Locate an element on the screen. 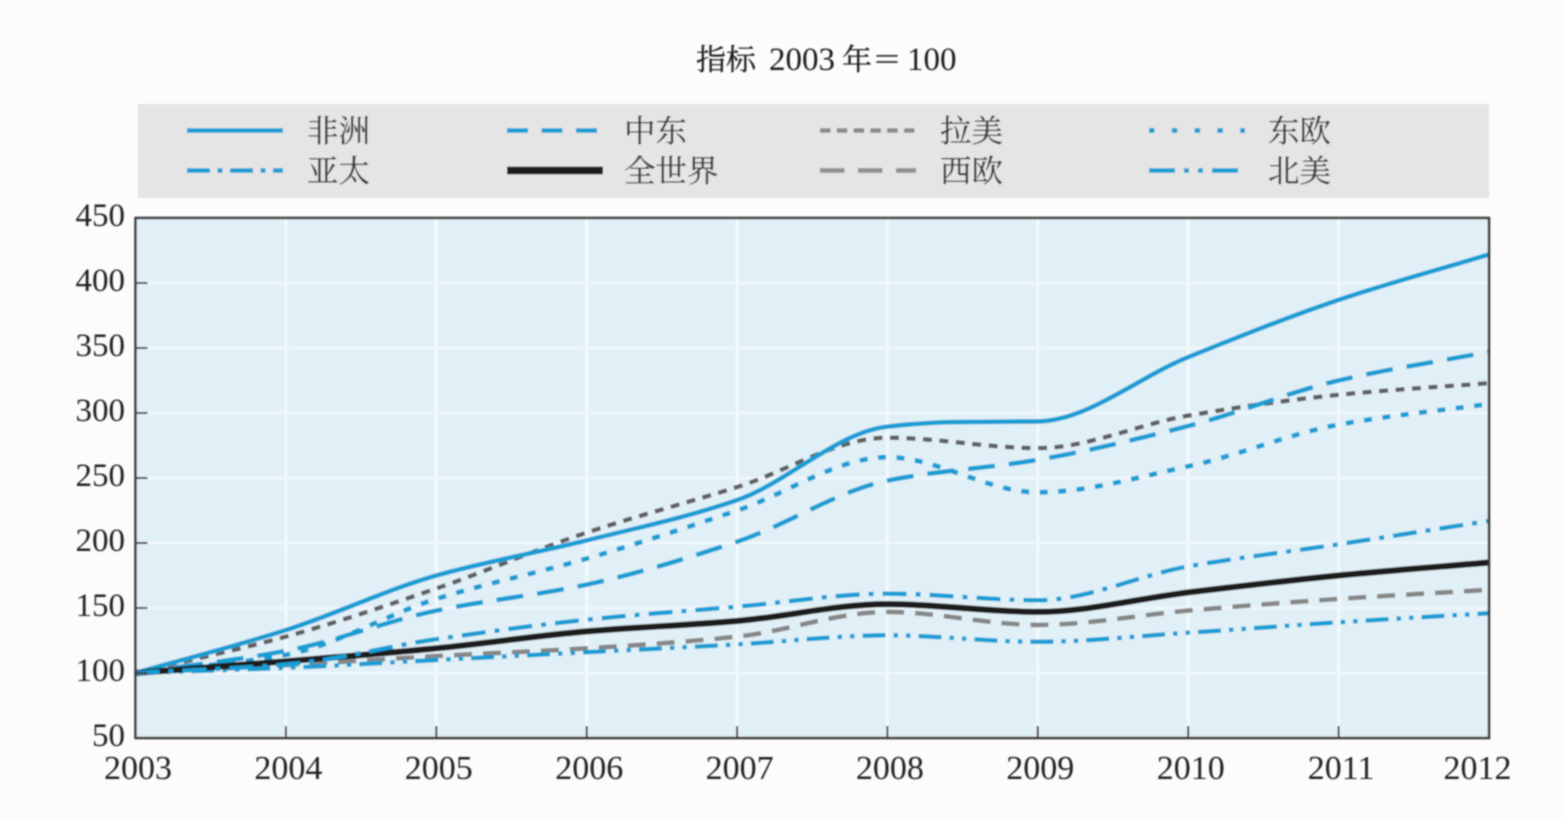 This screenshot has height=819, width=1563. svg-text: 2005 is located at coordinates (439, 768).